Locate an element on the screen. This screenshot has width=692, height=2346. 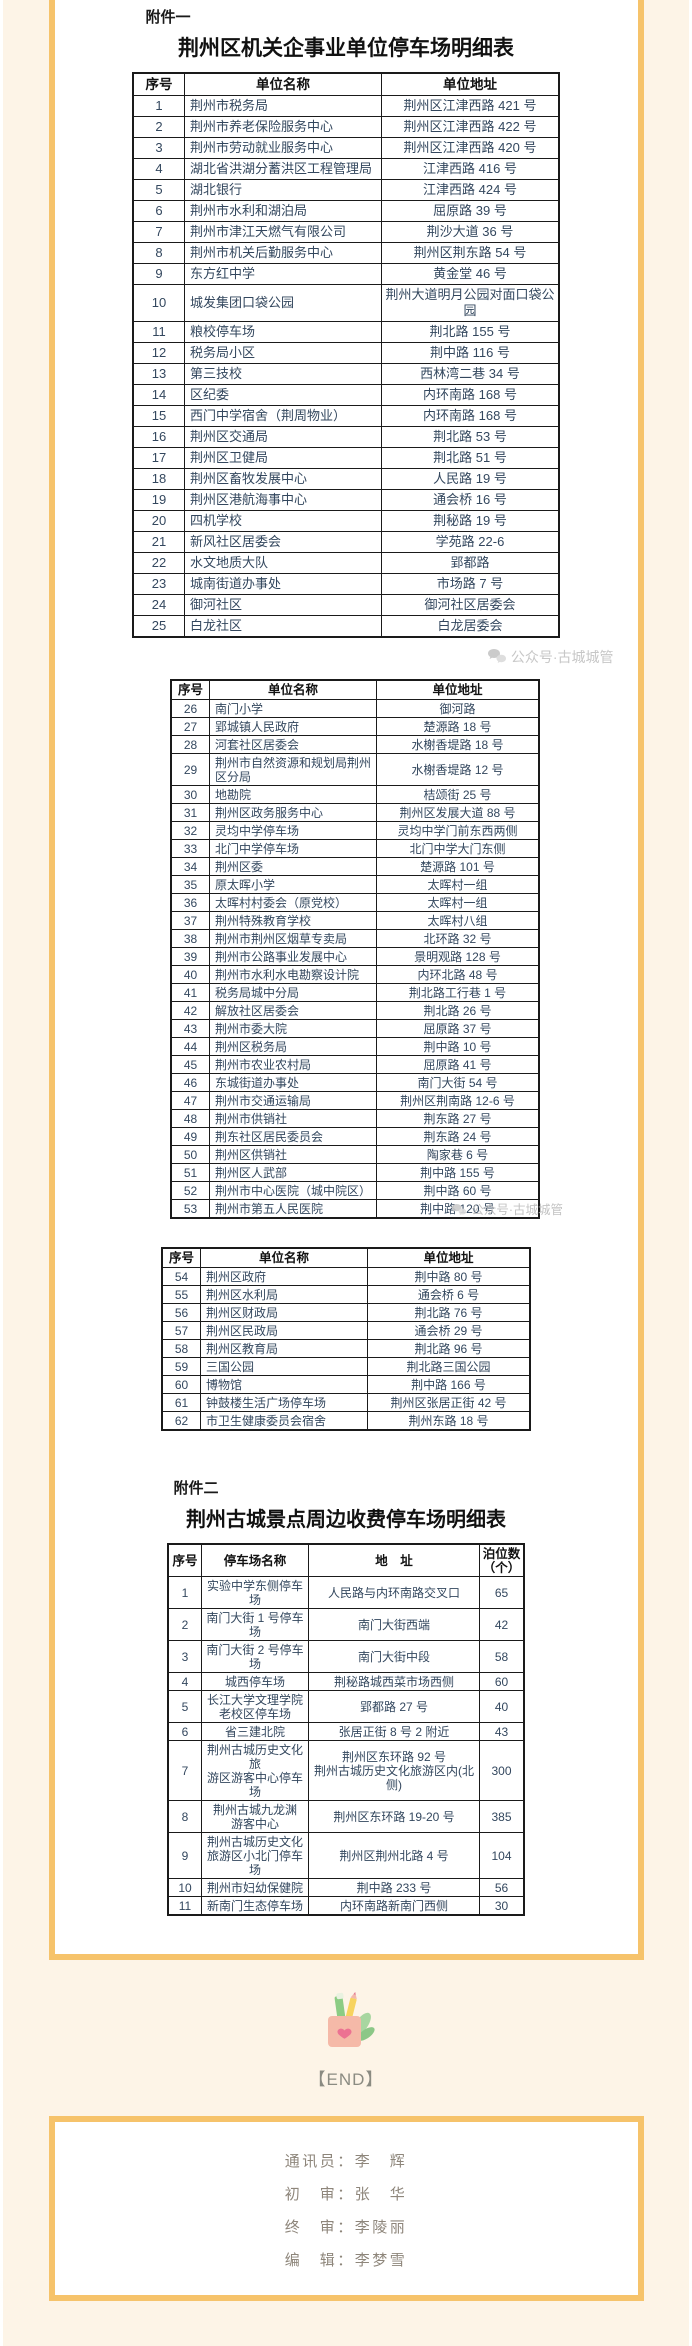
table-row: 62 市卫生健康委员会宿舍 荆州东路 18 号 is located at coordinates (346, 1421).